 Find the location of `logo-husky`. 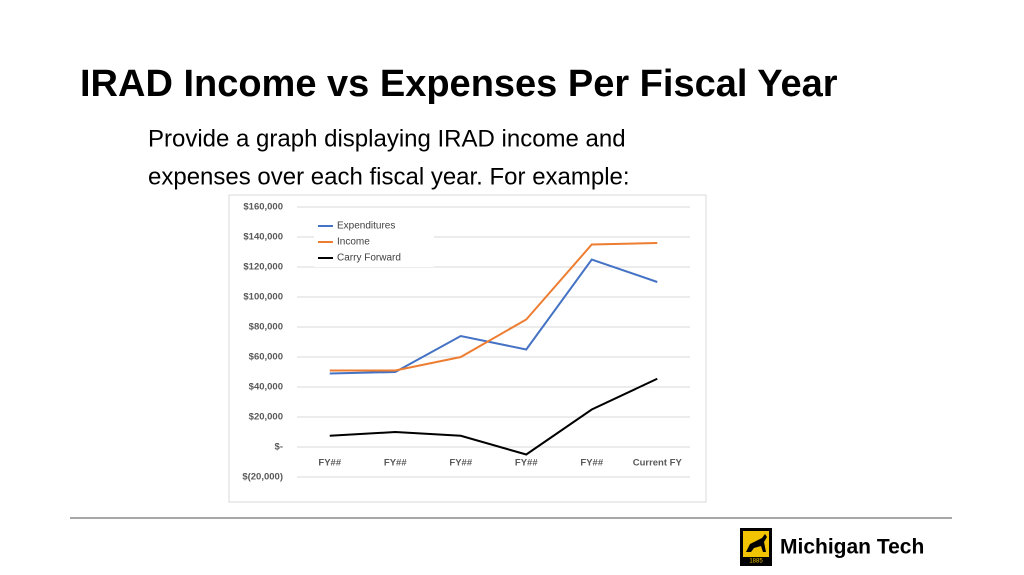

logo-husky is located at coordinates (756, 543).